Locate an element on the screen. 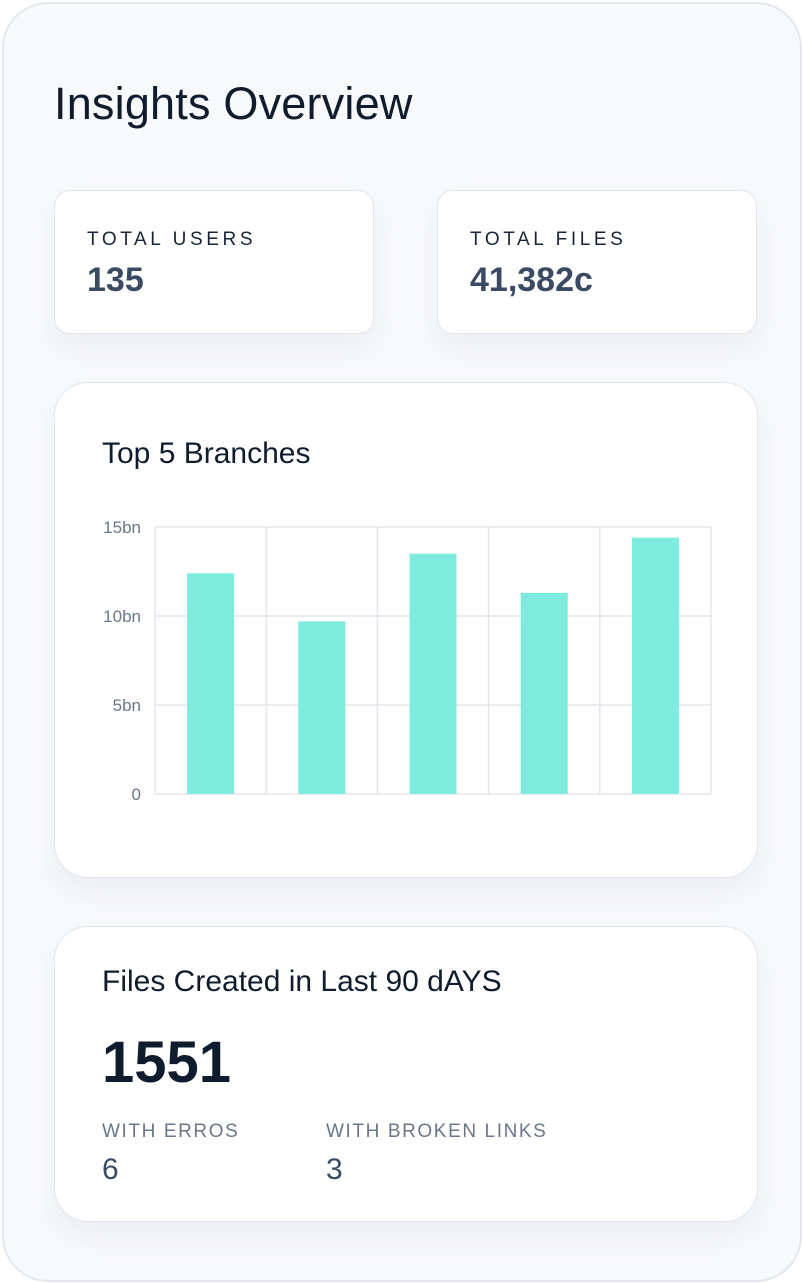 The height and width of the screenshot is (1284, 804). total-users-value: 135 is located at coordinates (115, 280).